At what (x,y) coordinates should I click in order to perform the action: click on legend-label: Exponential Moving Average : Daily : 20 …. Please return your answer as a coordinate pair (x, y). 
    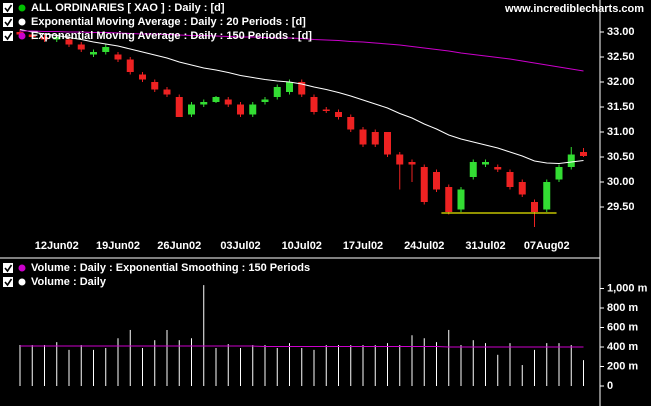
    Looking at the image, I should click on (168, 22).